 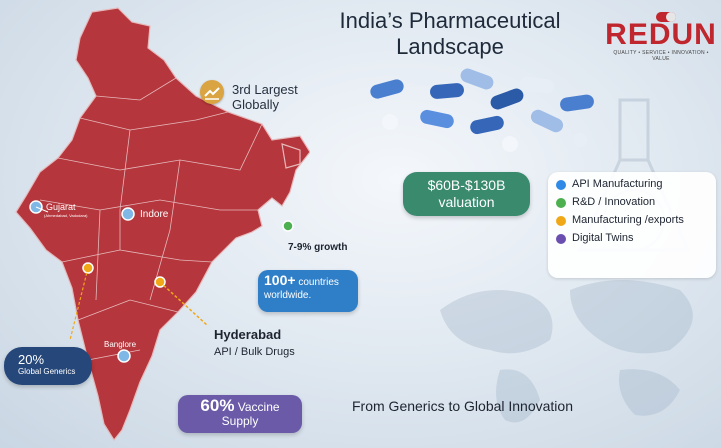 I want to click on gujarat-sublabel: (Ahmedabad, Vadodara), so click(x=66, y=215).